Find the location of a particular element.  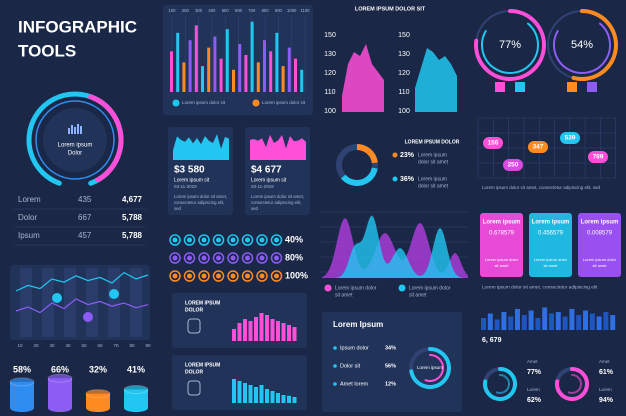

tick-label: 300 is located at coordinates (199, 10).